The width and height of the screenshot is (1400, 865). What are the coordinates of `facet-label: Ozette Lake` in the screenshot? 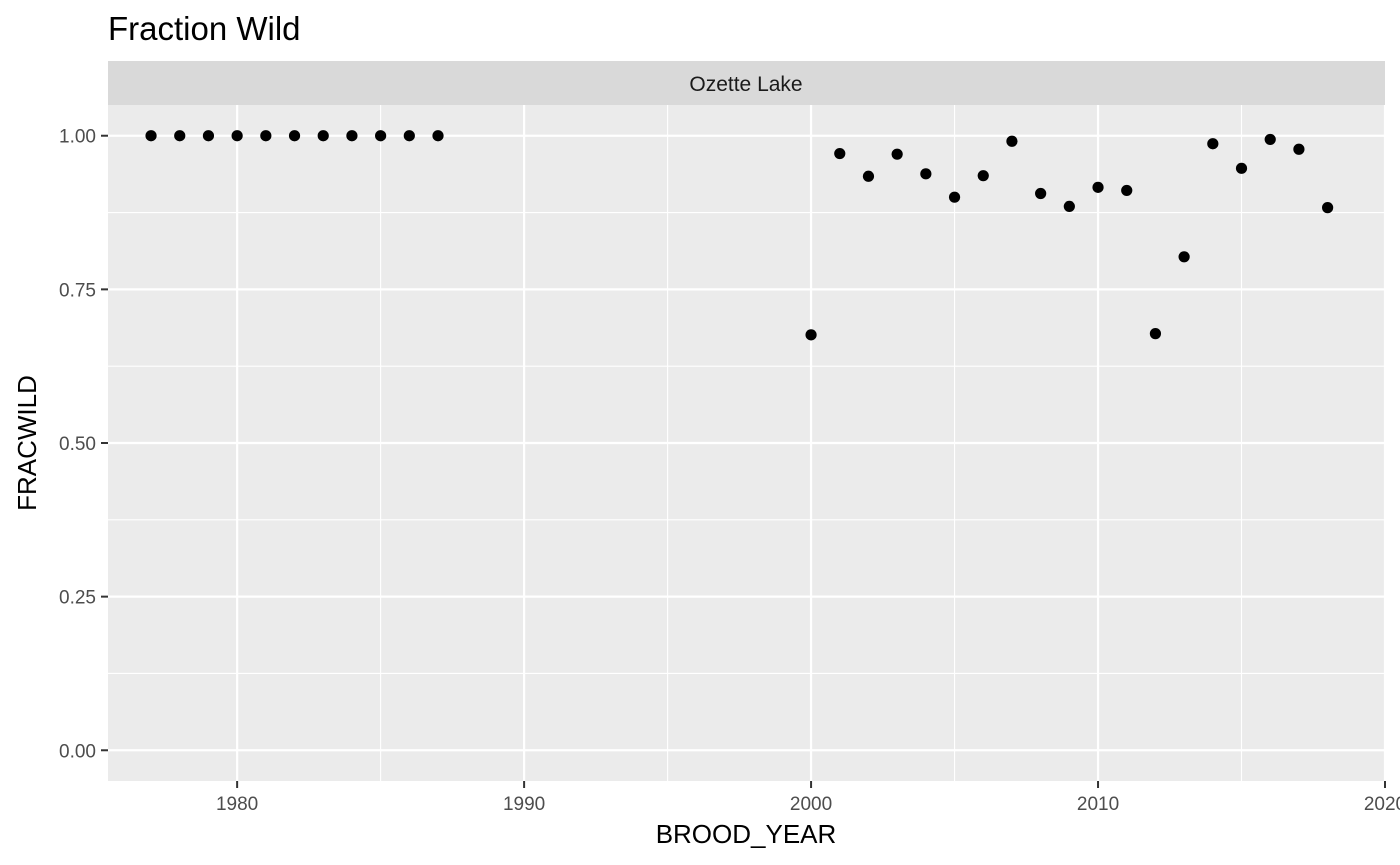 It's located at (745, 84).